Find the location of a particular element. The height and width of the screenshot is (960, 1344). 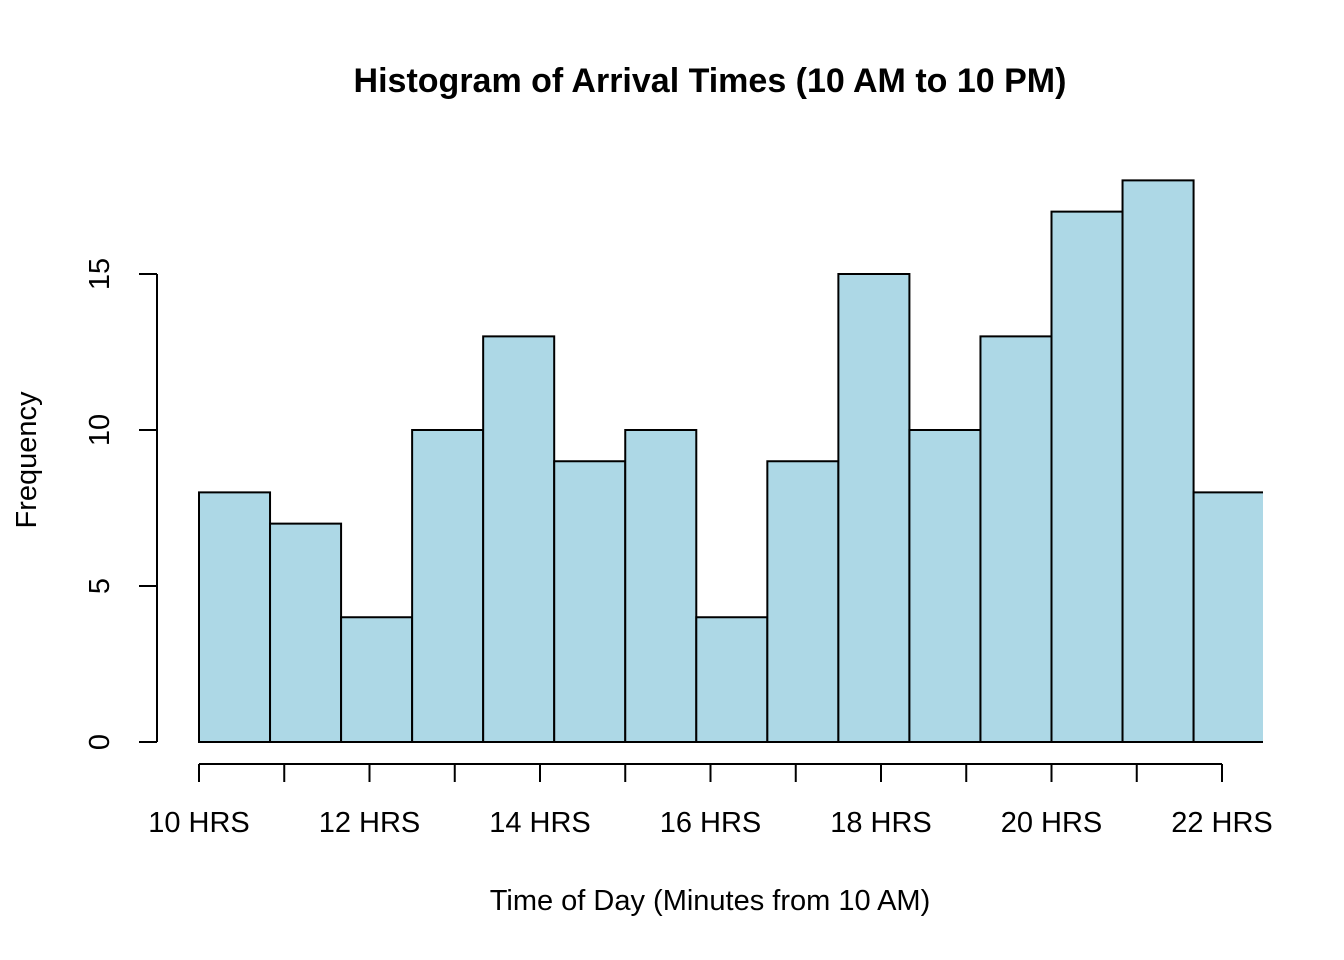

x-tick-label: 22 HRS is located at coordinates (1222, 823).